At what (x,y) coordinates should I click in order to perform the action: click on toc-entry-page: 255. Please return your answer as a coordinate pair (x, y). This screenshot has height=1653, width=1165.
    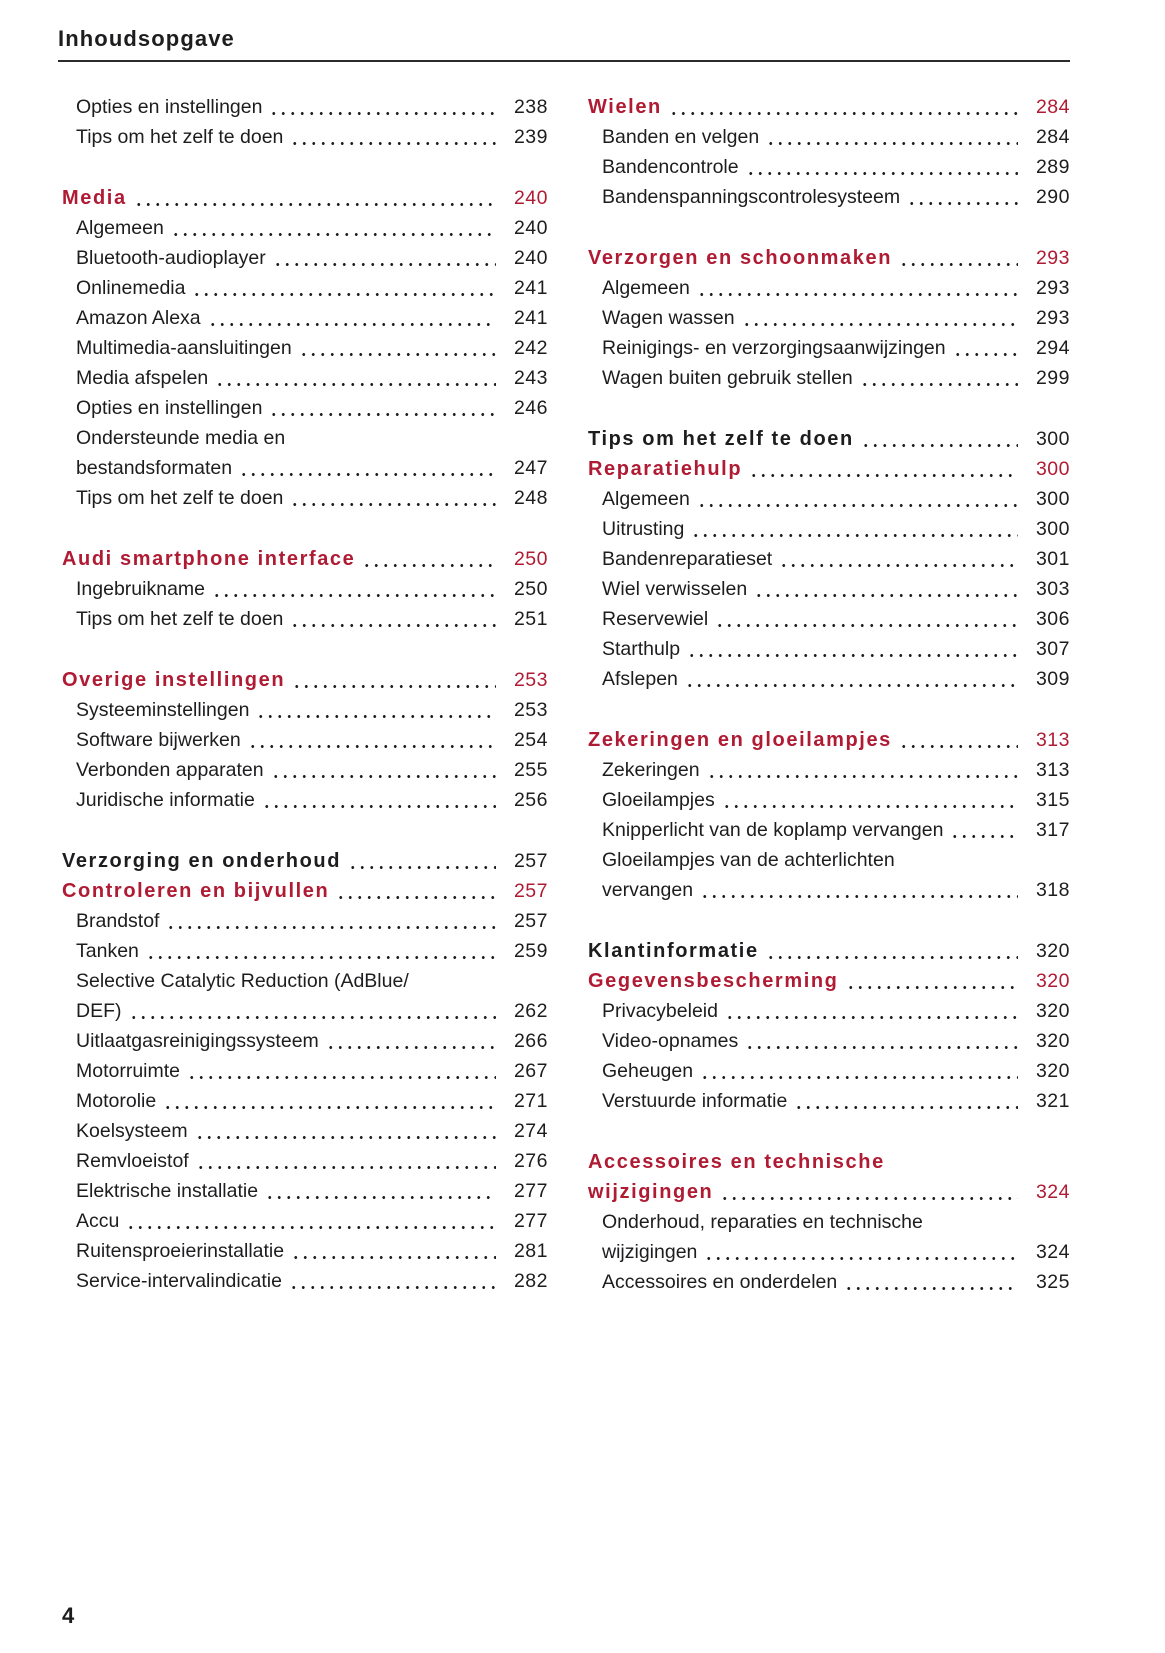
    Looking at the image, I should click on (530, 770).